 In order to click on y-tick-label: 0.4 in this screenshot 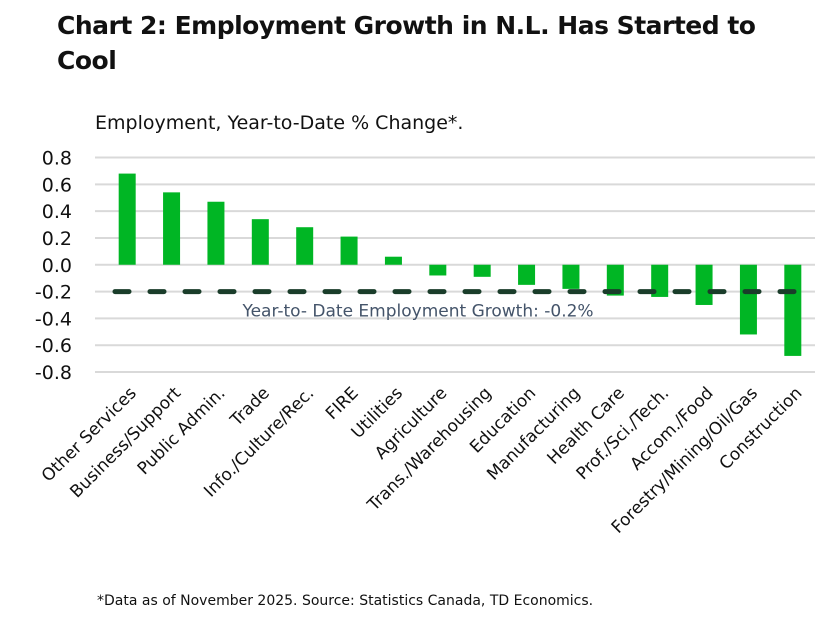, I will do `click(57, 212)`.